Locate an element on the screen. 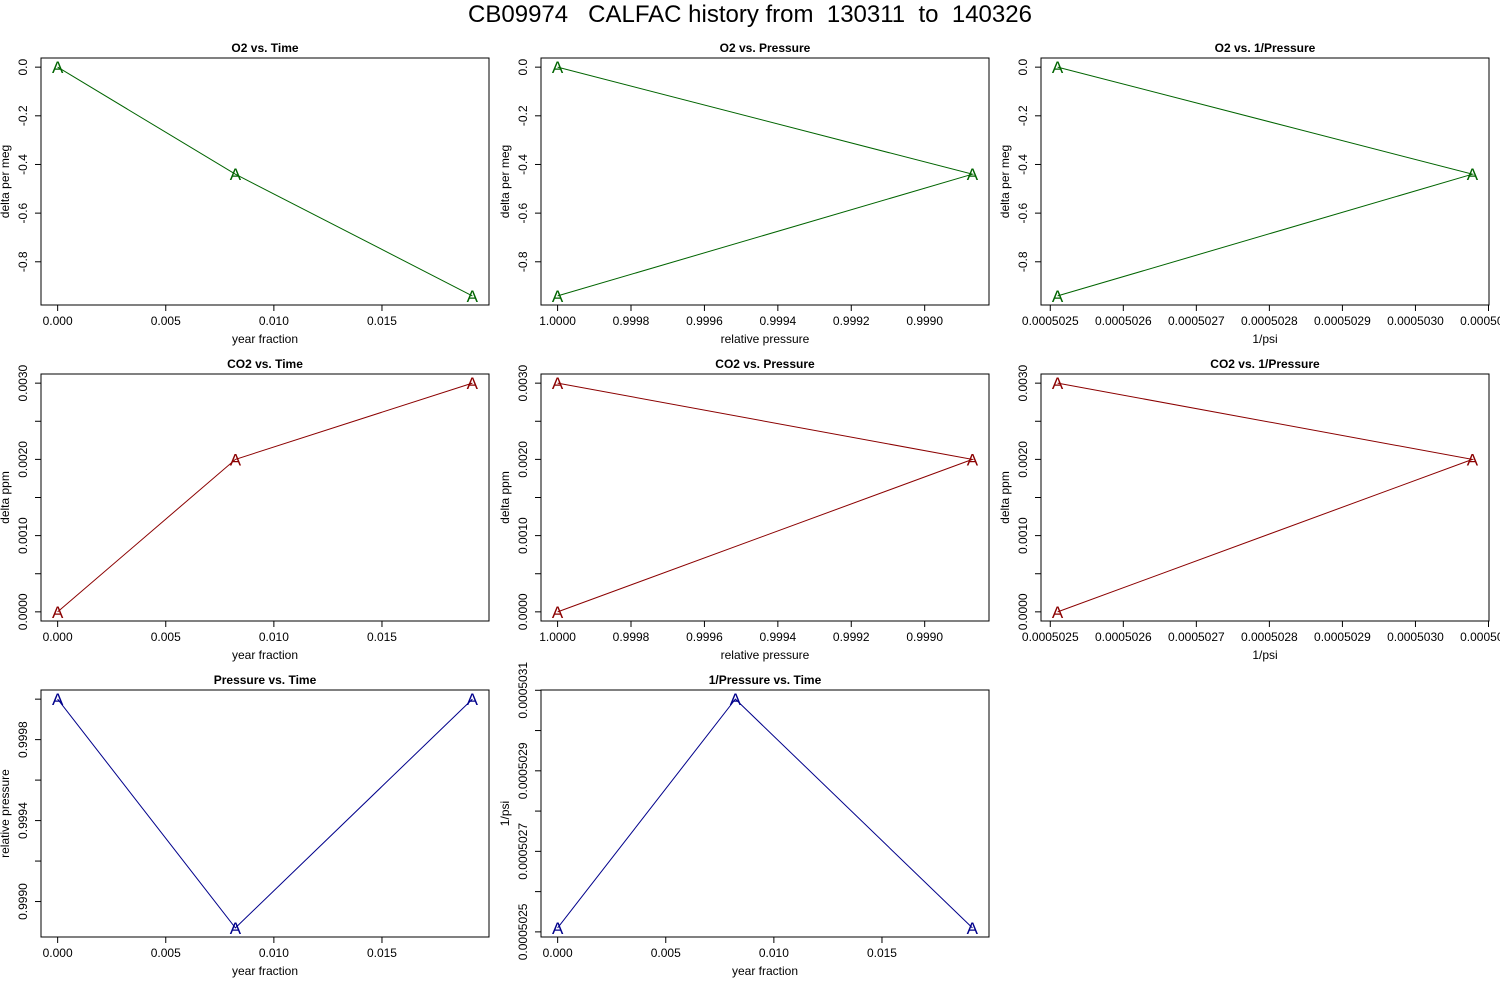 The height and width of the screenshot is (1000, 1500). panel-title: CO2 vs. 1/Pressure is located at coordinates (1265, 364).